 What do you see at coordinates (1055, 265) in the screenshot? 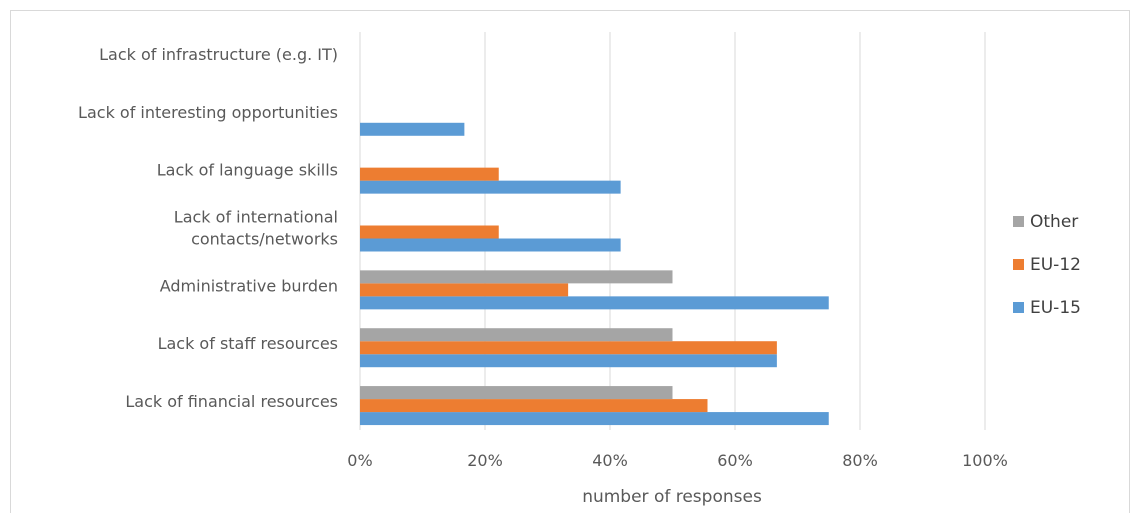
I see `legend-label-eu-12: EU-12` at bounding box center [1055, 265].